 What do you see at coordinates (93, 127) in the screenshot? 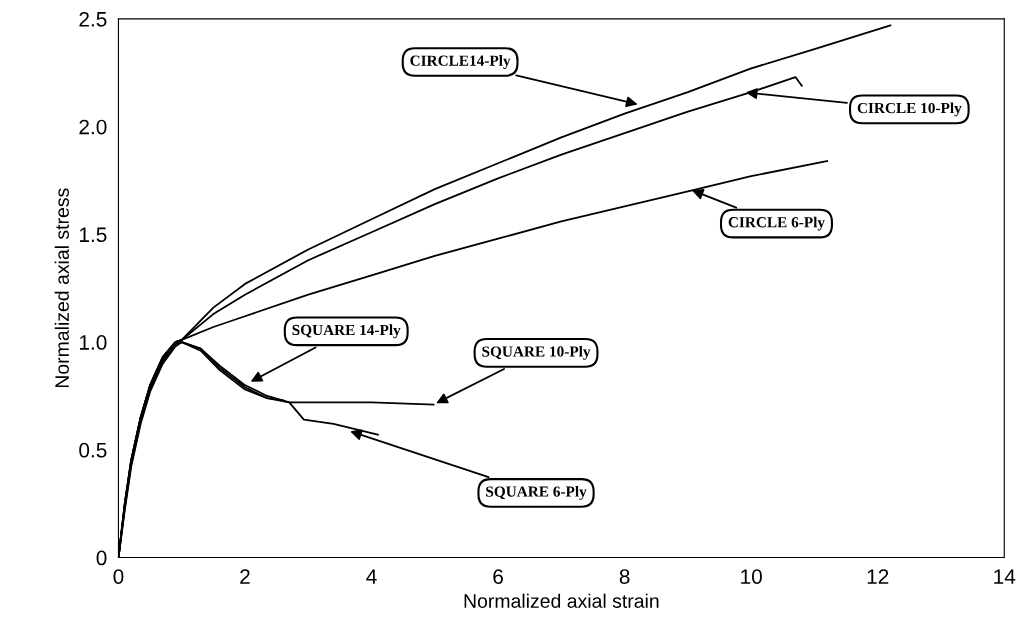
I see `y-tick-label: 2.0` at bounding box center [93, 127].